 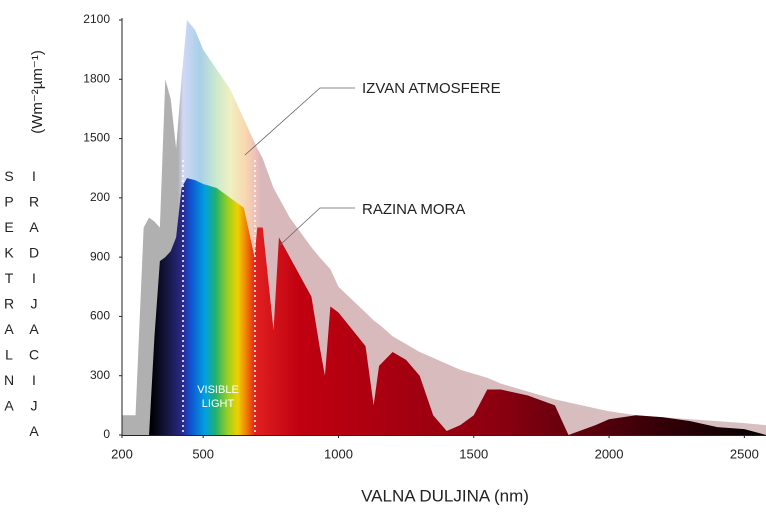 What do you see at coordinates (122, 453) in the screenshot?
I see `x-tick-label: 200` at bounding box center [122, 453].